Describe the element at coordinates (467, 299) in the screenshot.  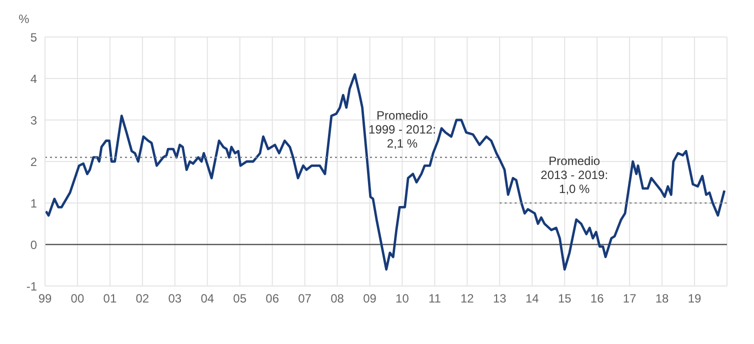
I see `x-tick-label: 12` at that location.